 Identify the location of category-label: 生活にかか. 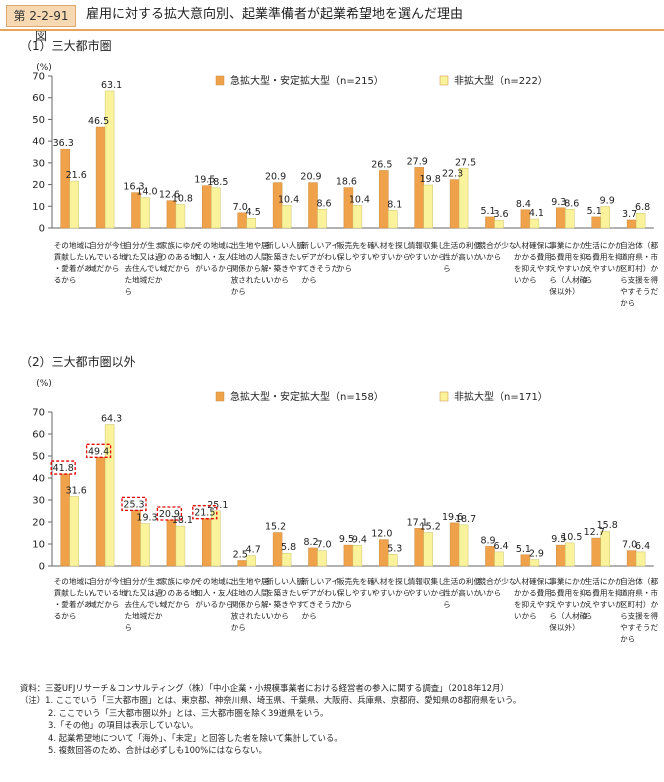
(604, 245).